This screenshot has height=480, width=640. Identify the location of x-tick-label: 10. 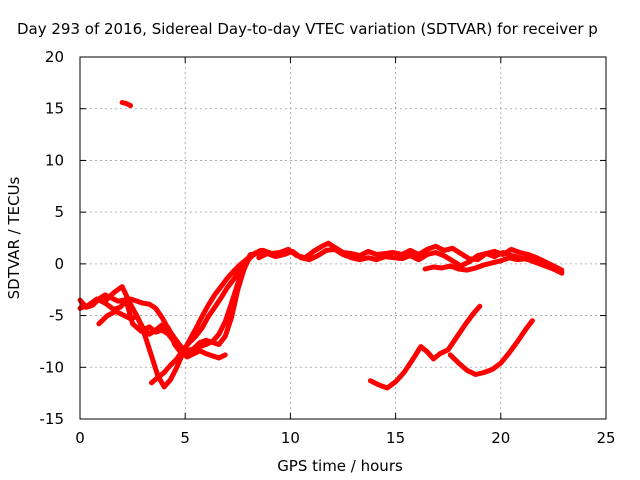
(290, 438).